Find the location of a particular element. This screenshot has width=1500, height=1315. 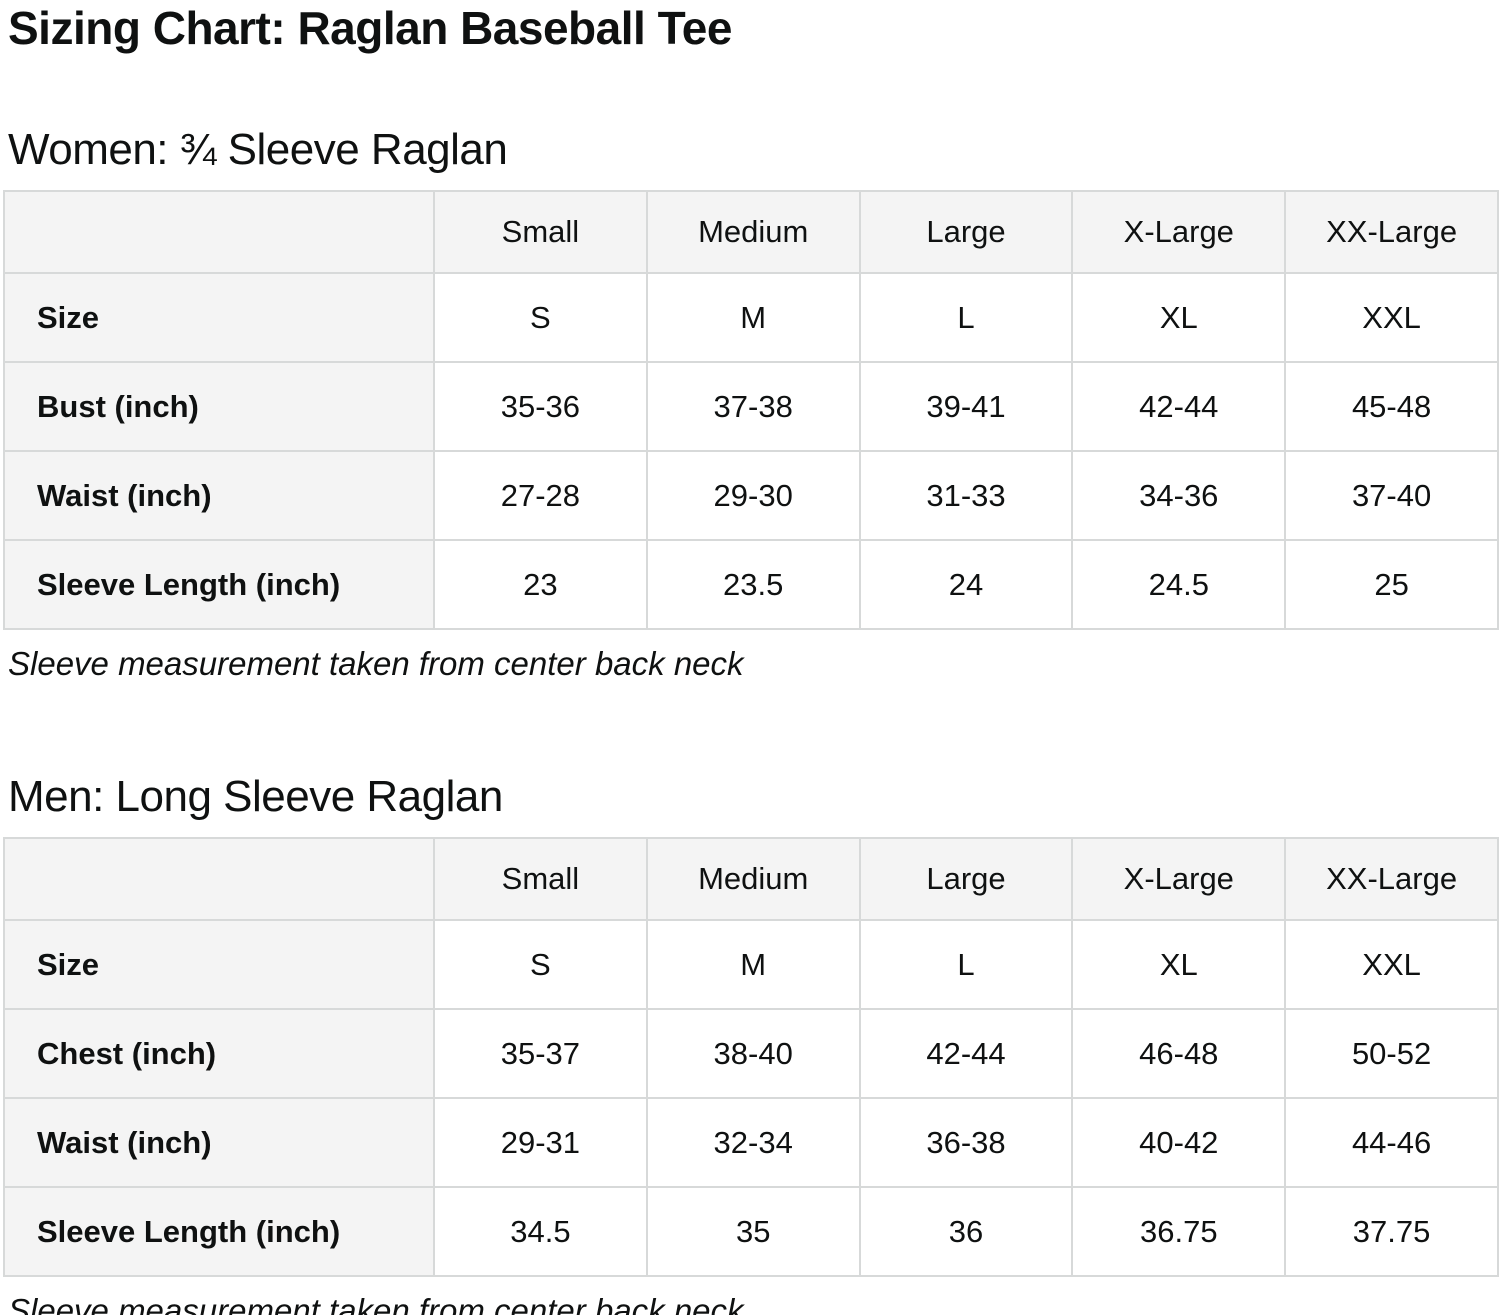

value-cell: 23.5 is located at coordinates (753, 584).